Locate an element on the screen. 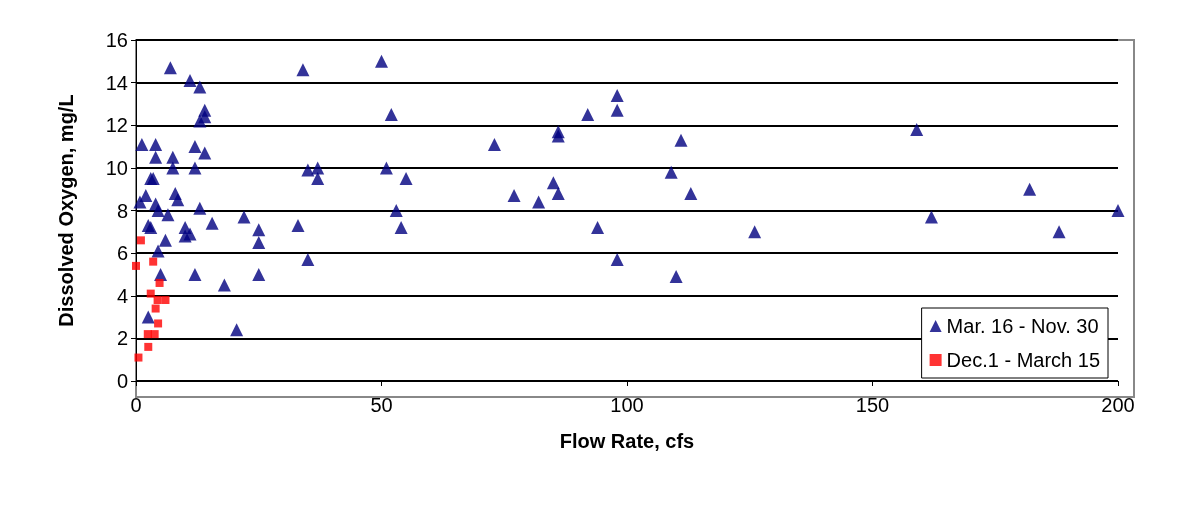  x-axis-title: Flow Rate, cfs is located at coordinates (627, 441).